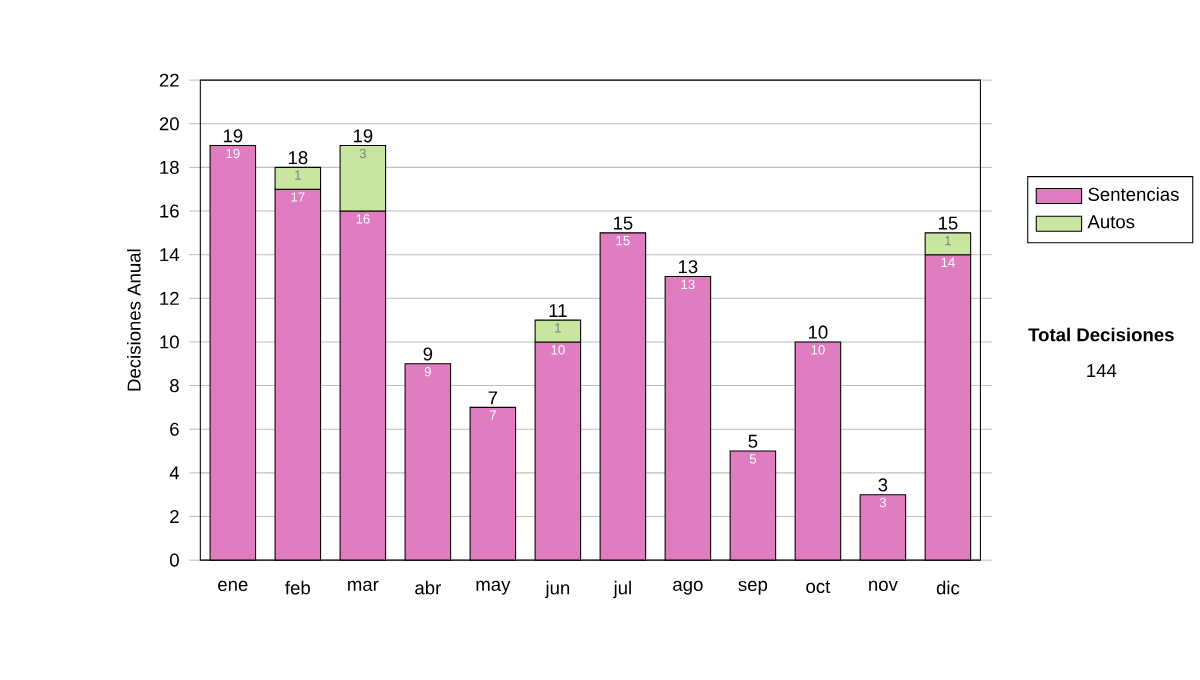  What do you see at coordinates (1111, 222) in the screenshot?
I see `legend-label: Autos` at bounding box center [1111, 222].